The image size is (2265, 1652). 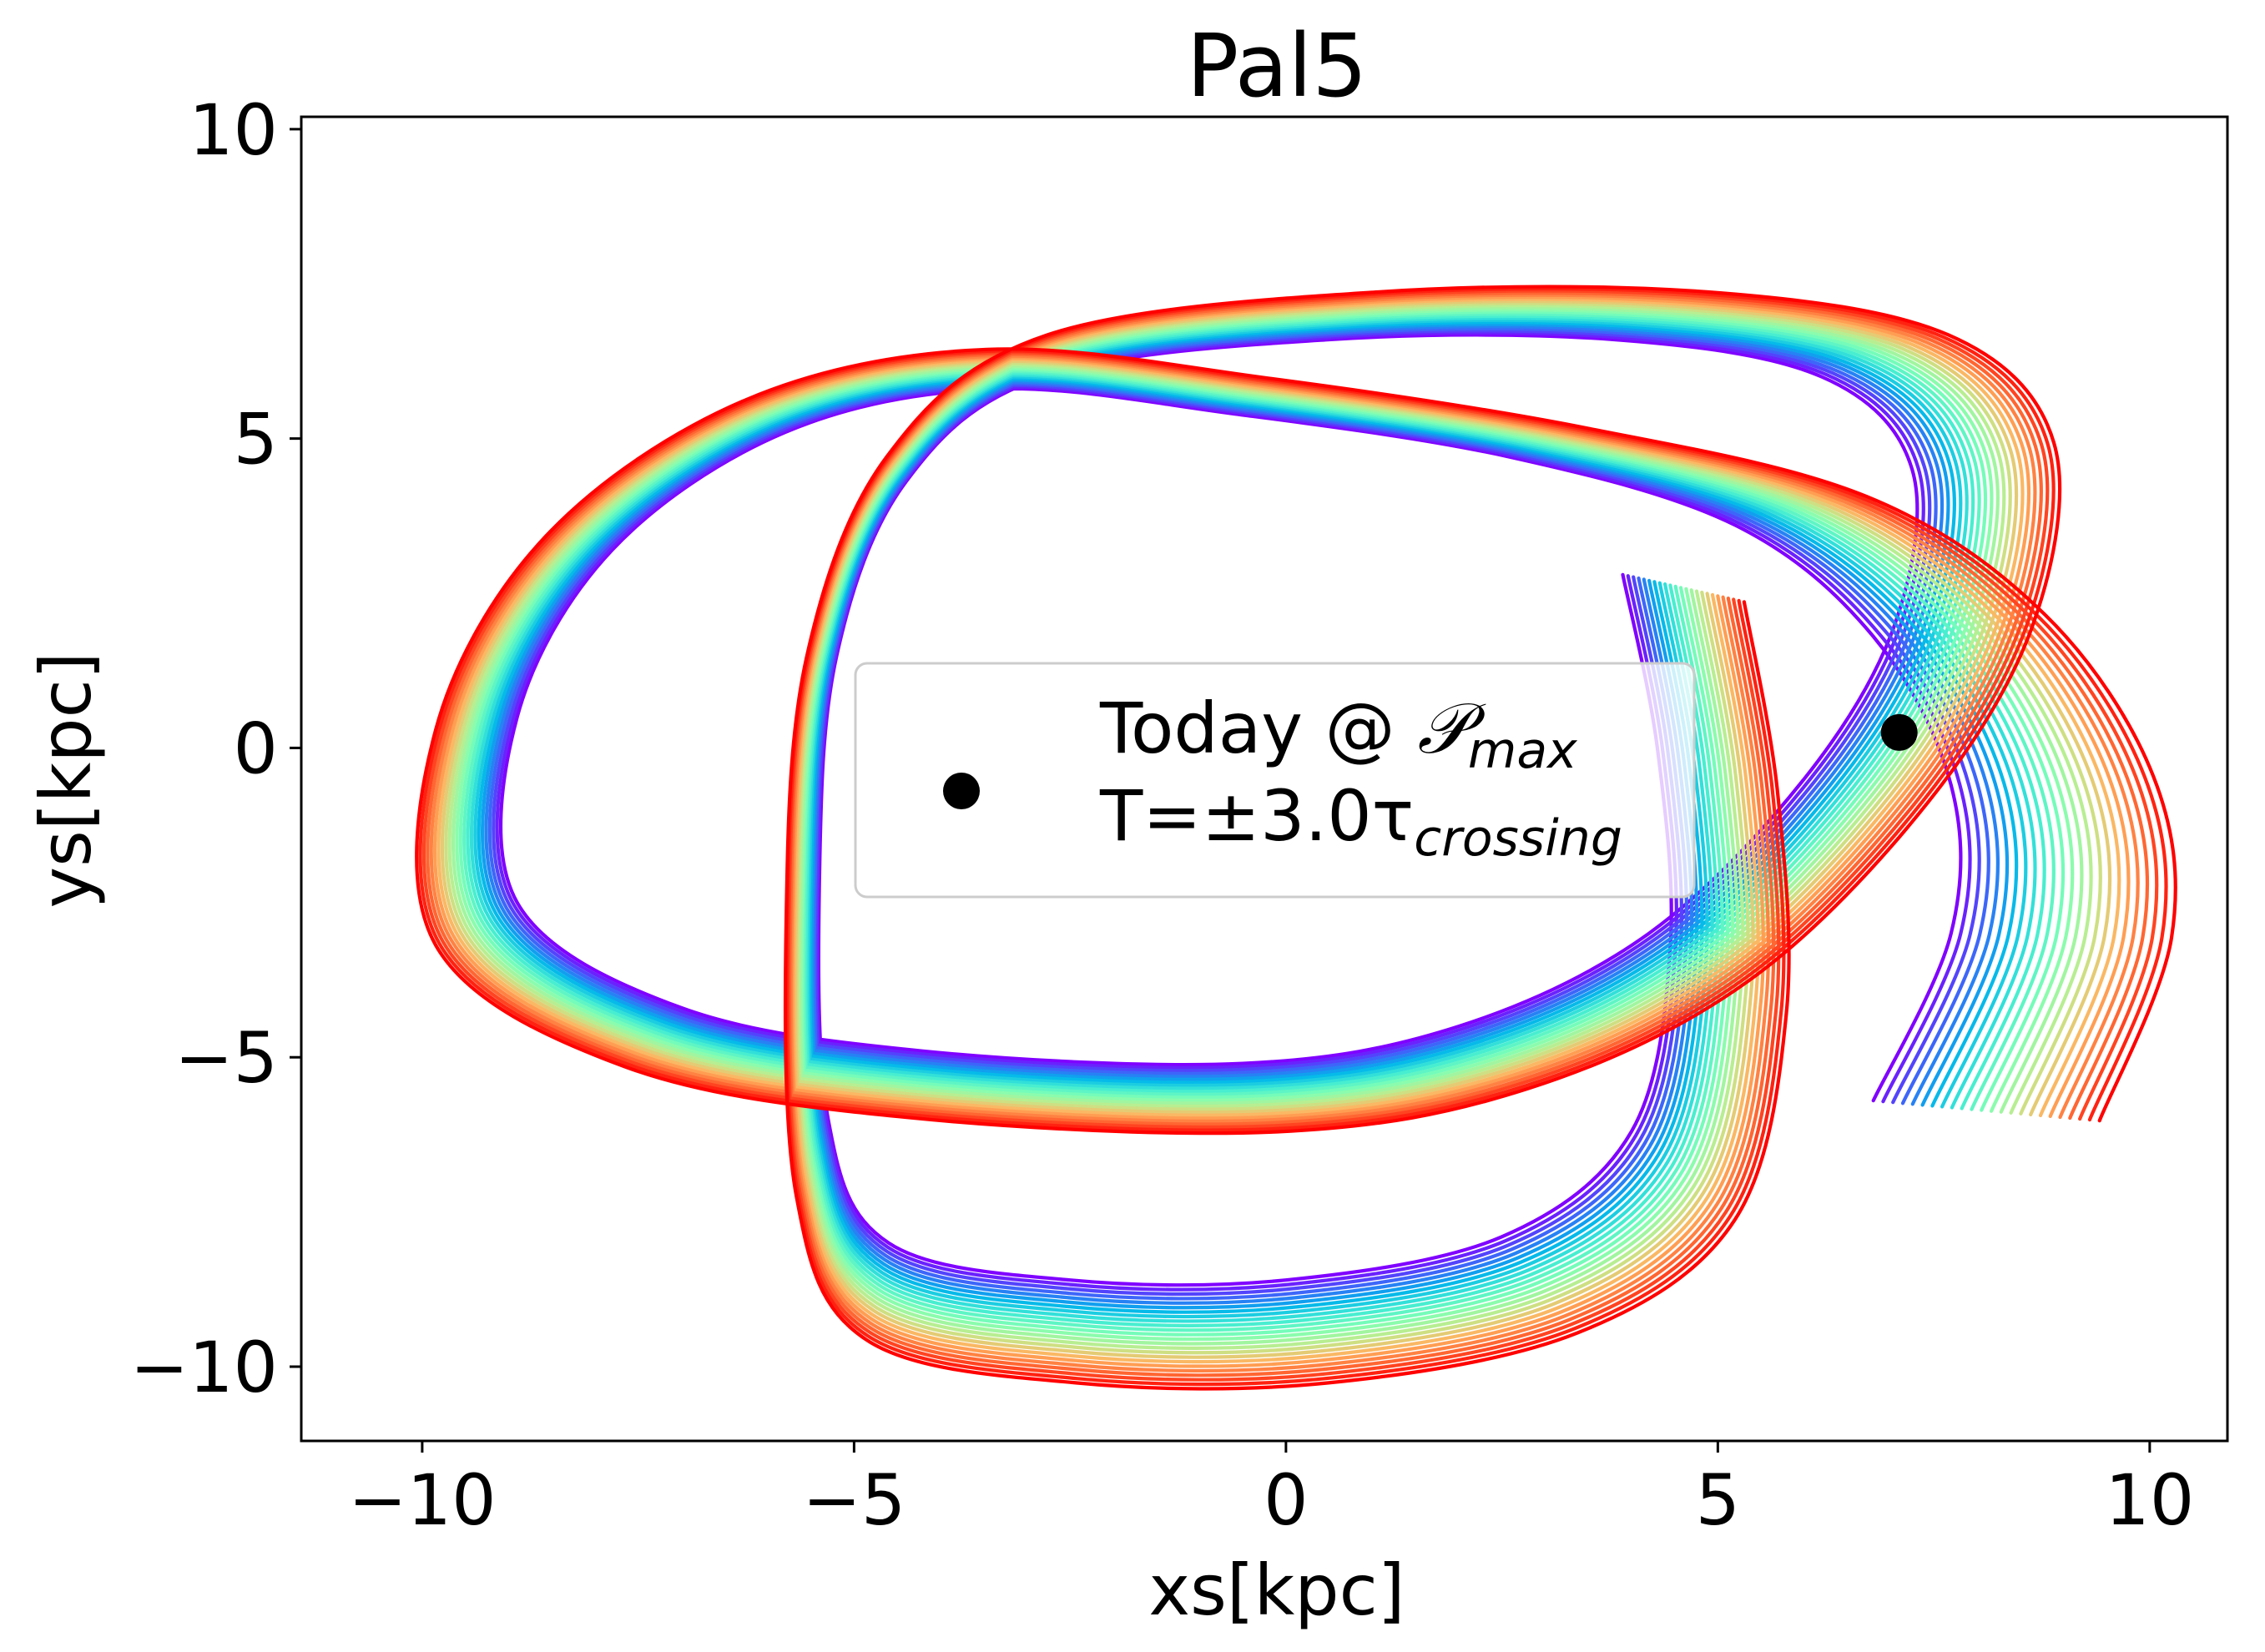 I want to click on legend-box, so click(x=1275, y=781).